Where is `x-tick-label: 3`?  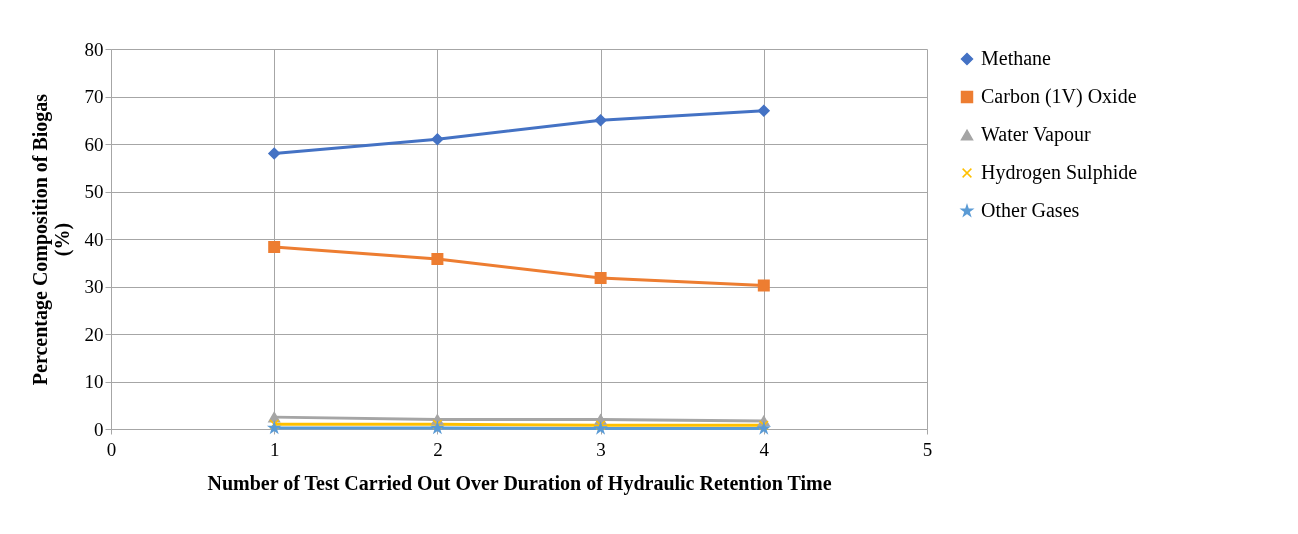
x-tick-label: 3 is located at coordinates (601, 449).